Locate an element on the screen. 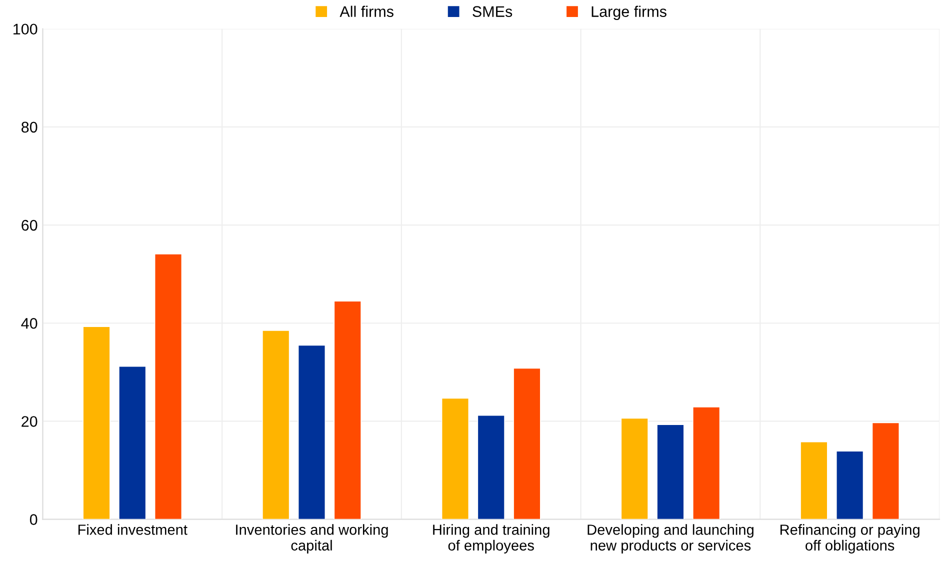 This screenshot has width=949, height=577. y-tick-label: 60 is located at coordinates (30, 225).